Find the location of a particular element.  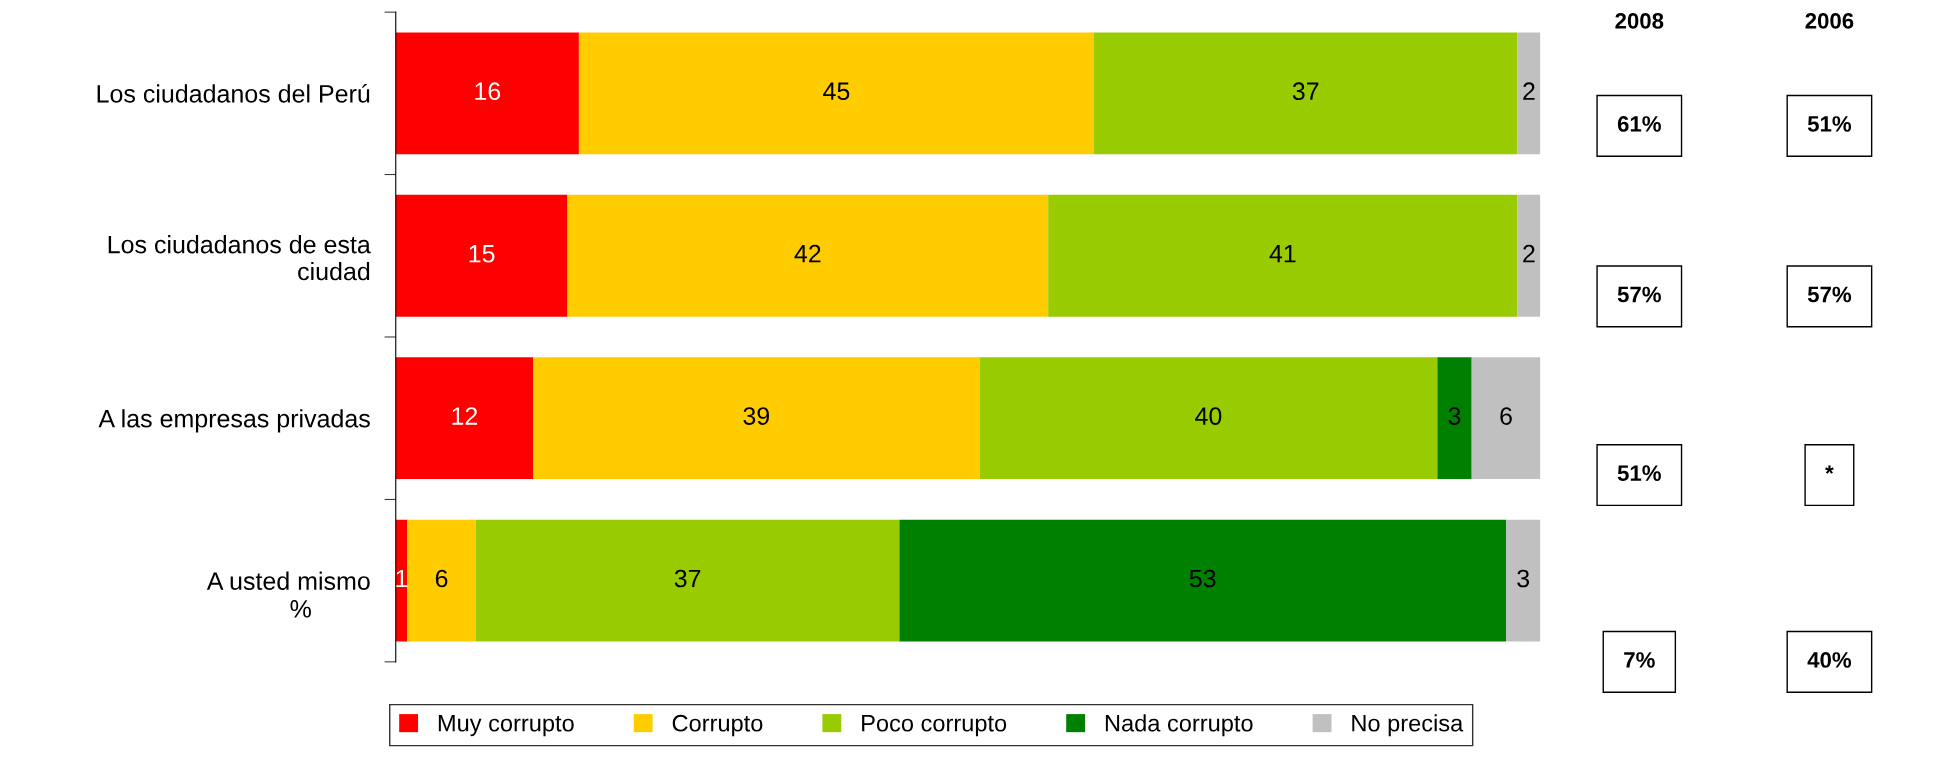

data-label: 39 is located at coordinates (756, 416).